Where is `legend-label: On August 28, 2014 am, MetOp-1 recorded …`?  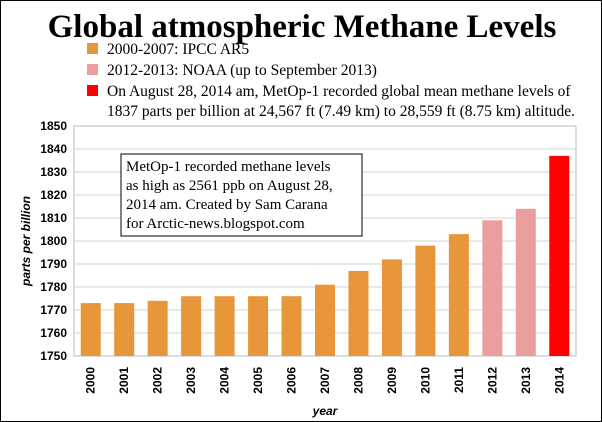
legend-label: On August 28, 2014 am, MetOp-1 recorded … is located at coordinates (339, 91).